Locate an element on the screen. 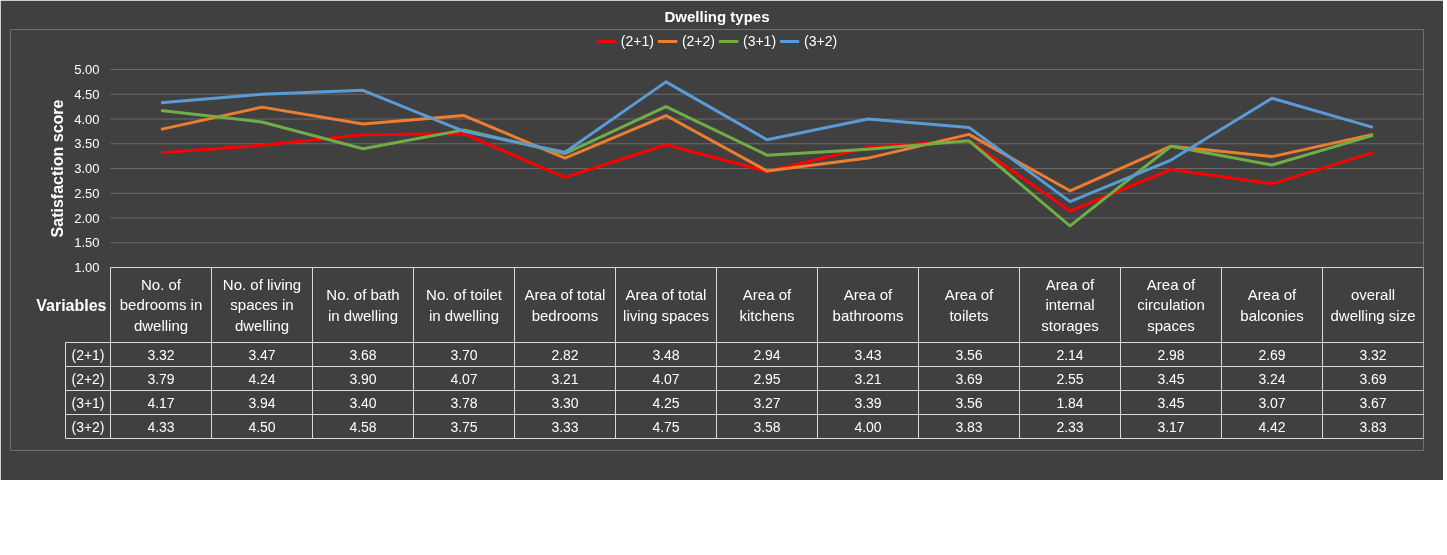  y-tick-label: 3.00 is located at coordinates (87, 168).